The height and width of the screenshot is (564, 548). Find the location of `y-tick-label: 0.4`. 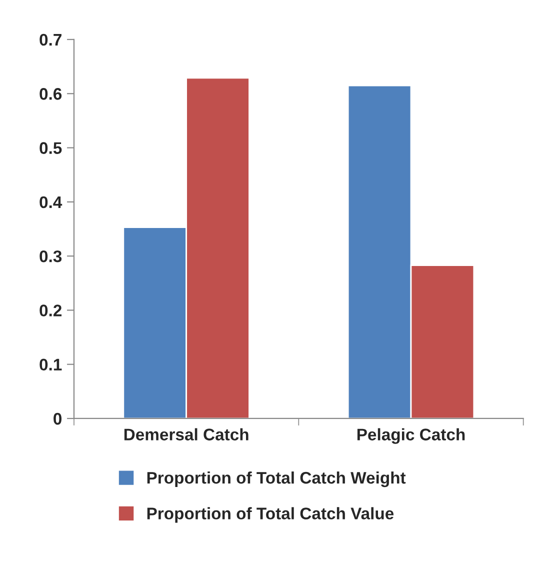

y-tick-label: 0.4 is located at coordinates (51, 202).